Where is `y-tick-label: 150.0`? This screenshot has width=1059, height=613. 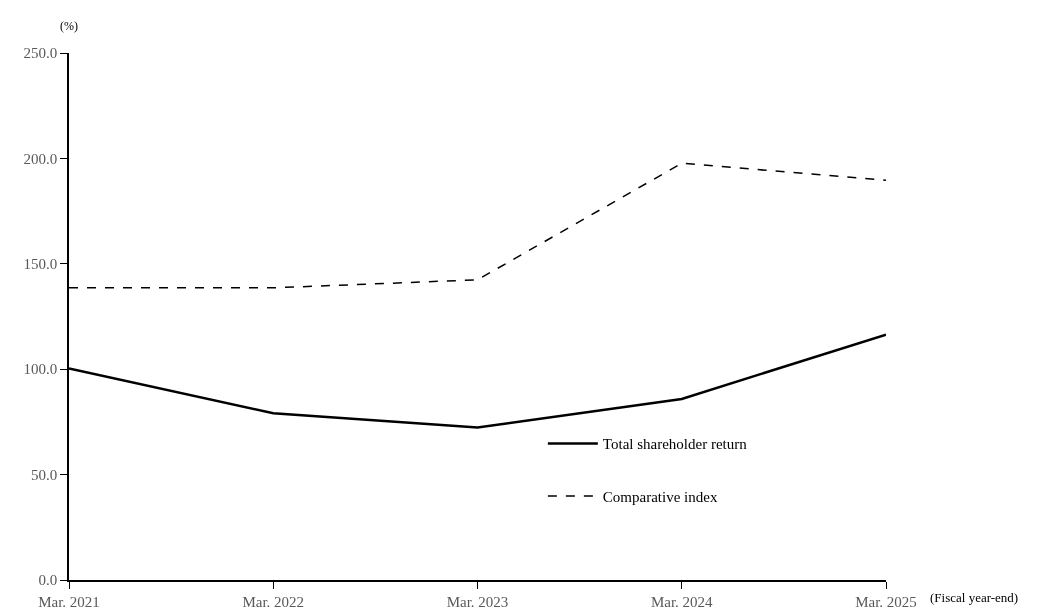 y-tick-label: 150.0 is located at coordinates (40, 264).